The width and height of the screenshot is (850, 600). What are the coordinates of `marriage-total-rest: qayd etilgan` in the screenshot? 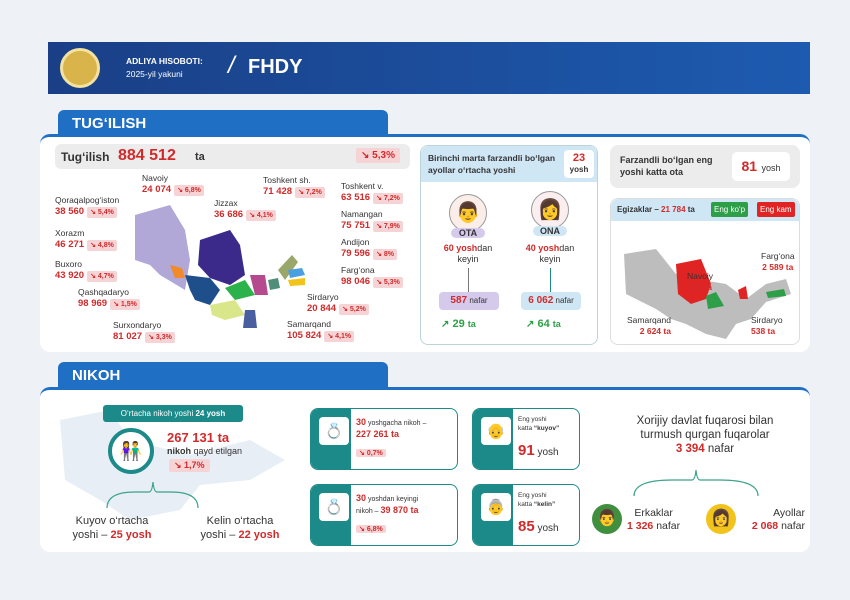 It's located at (218, 451).